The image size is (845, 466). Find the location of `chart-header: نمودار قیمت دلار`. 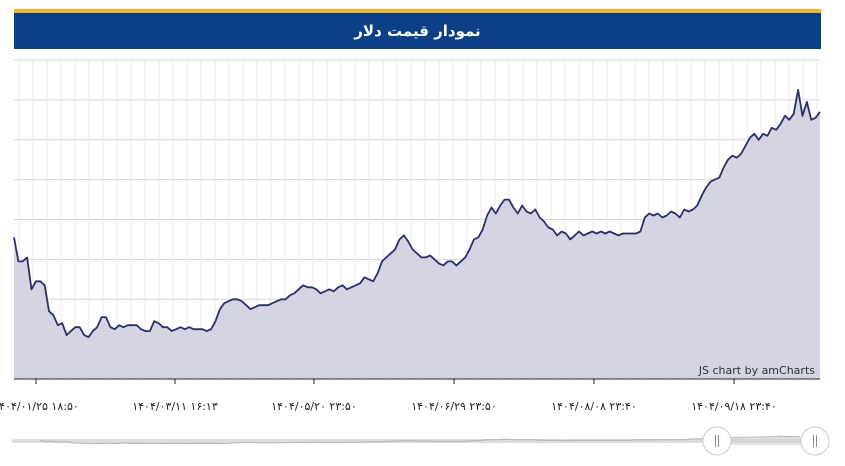

chart-header: نمودار قیمت دلار is located at coordinates (417, 31).